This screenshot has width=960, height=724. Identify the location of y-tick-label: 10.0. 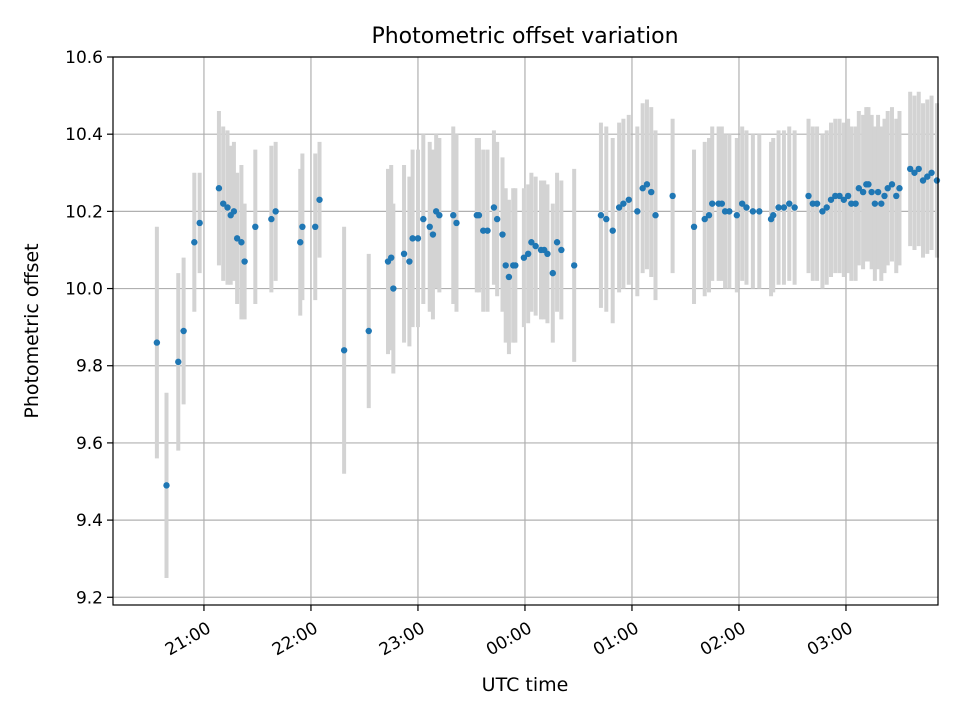
(84, 290).